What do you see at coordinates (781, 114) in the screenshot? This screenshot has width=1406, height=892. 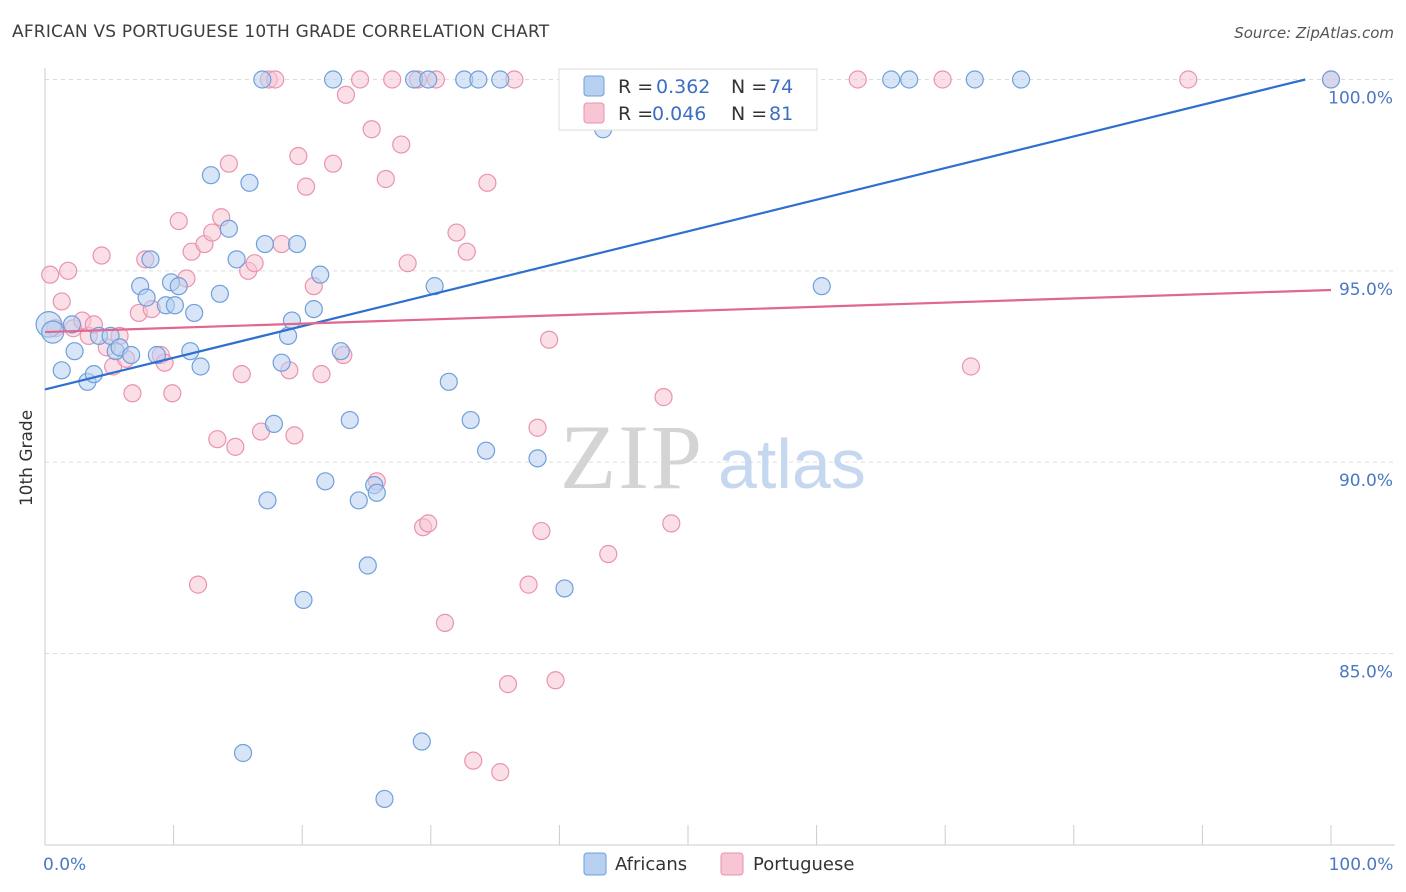 I see `legend-portuguese-n-value: 81` at bounding box center [781, 114].